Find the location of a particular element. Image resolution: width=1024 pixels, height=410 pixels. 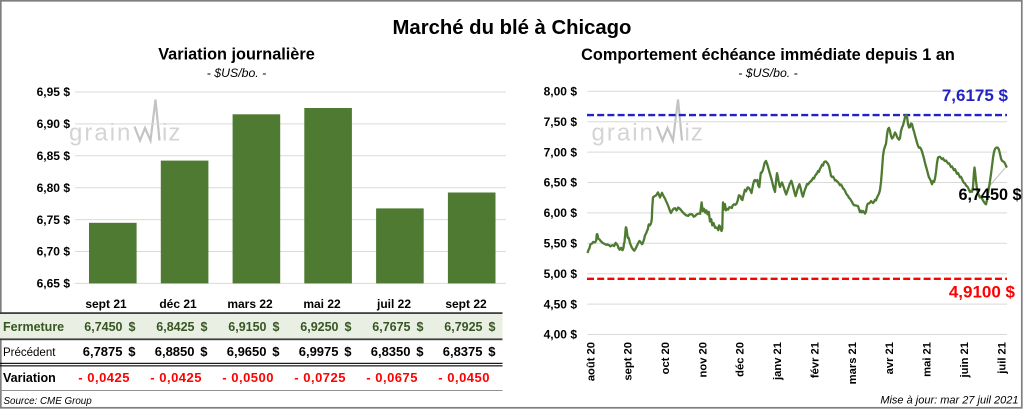

svg-text: 6,8375 is located at coordinates (463, 351).